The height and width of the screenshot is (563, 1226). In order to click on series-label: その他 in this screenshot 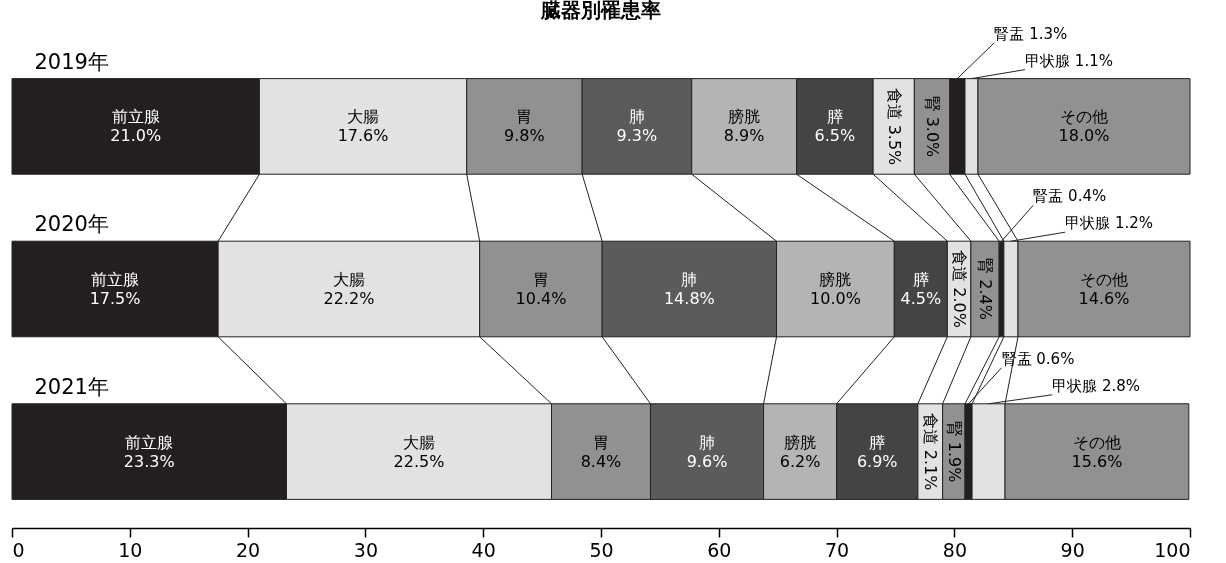, I will do `click(1096, 442)`.